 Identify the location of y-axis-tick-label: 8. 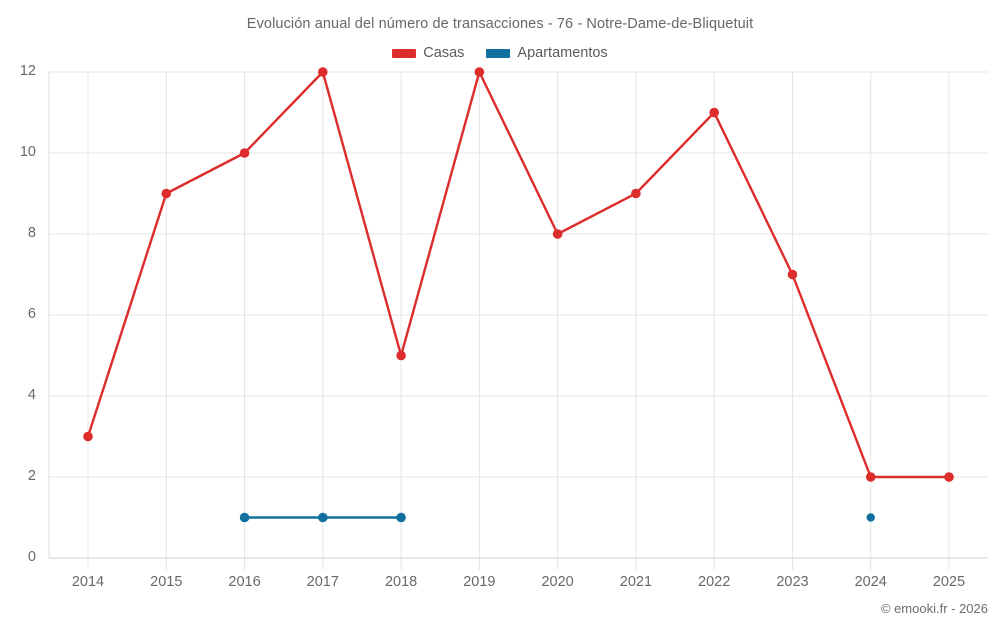
(31, 233).